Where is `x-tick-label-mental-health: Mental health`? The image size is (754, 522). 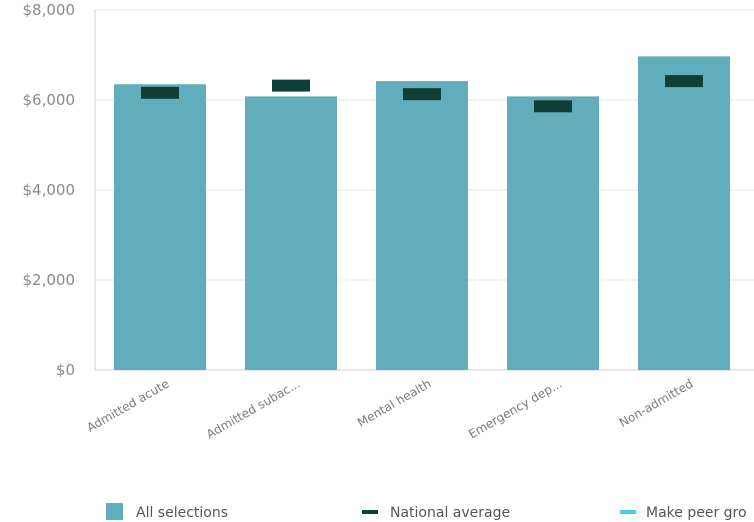
x-tick-label-mental-health: Mental health is located at coordinates (394, 402).